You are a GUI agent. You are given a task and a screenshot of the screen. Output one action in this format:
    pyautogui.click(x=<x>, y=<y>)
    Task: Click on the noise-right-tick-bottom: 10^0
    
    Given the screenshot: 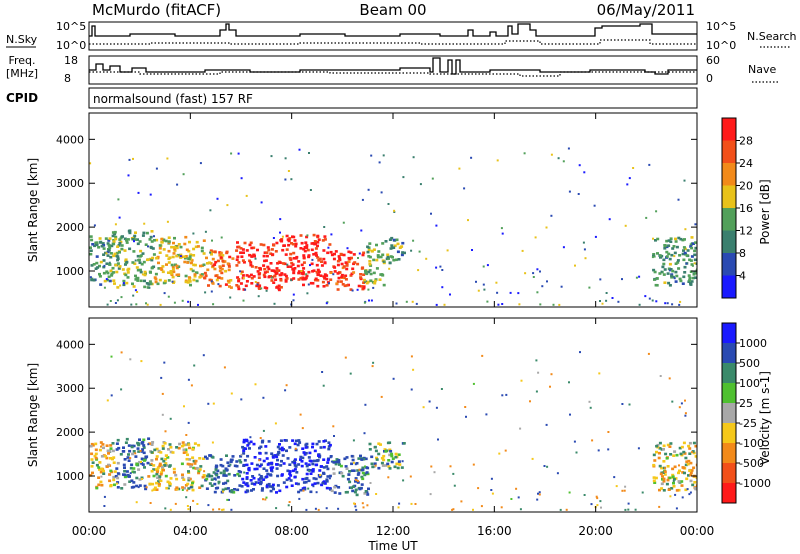 What is the action you would take?
    pyautogui.click(x=721, y=45)
    